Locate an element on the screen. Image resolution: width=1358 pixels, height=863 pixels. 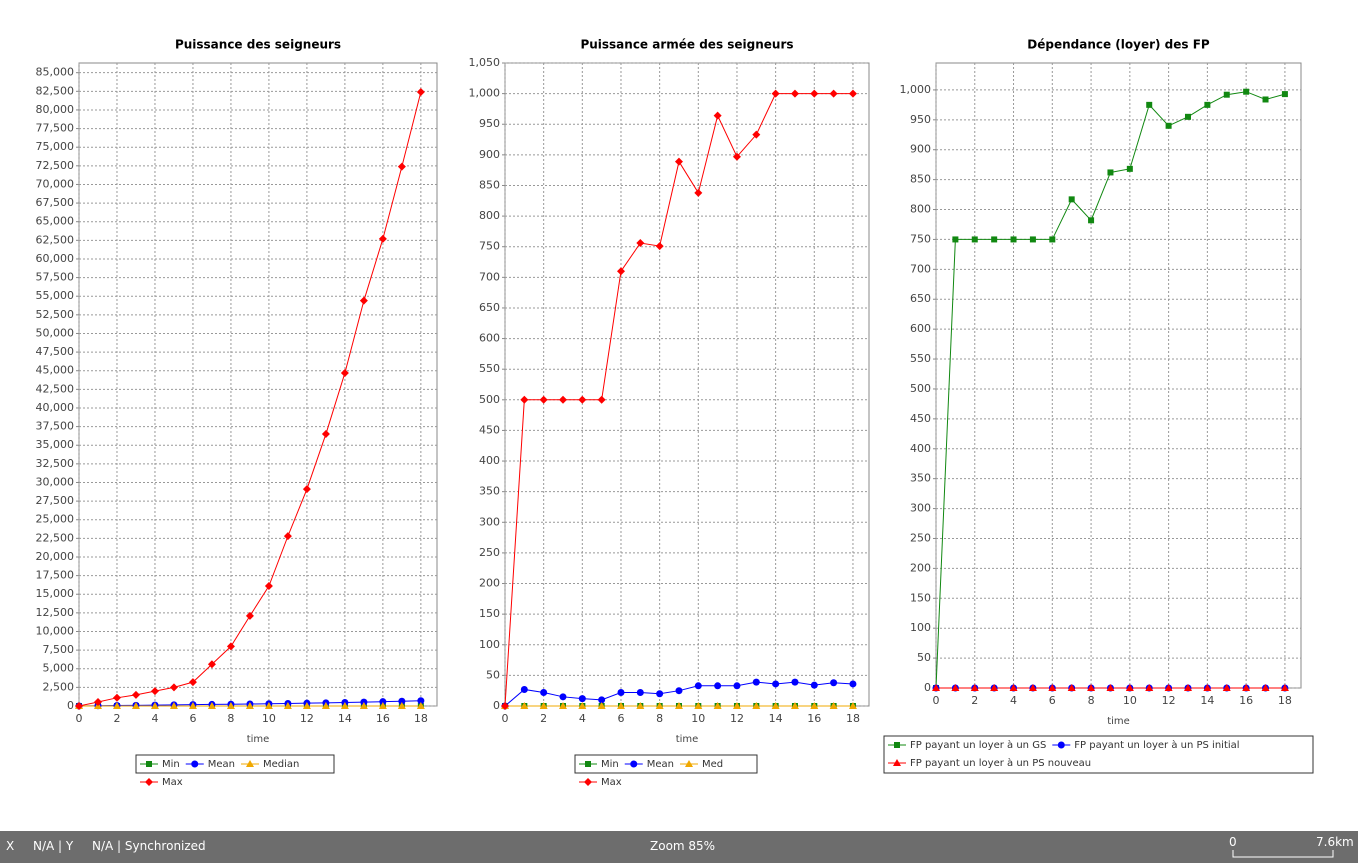
legend-label: Min is located at coordinates (171, 764).